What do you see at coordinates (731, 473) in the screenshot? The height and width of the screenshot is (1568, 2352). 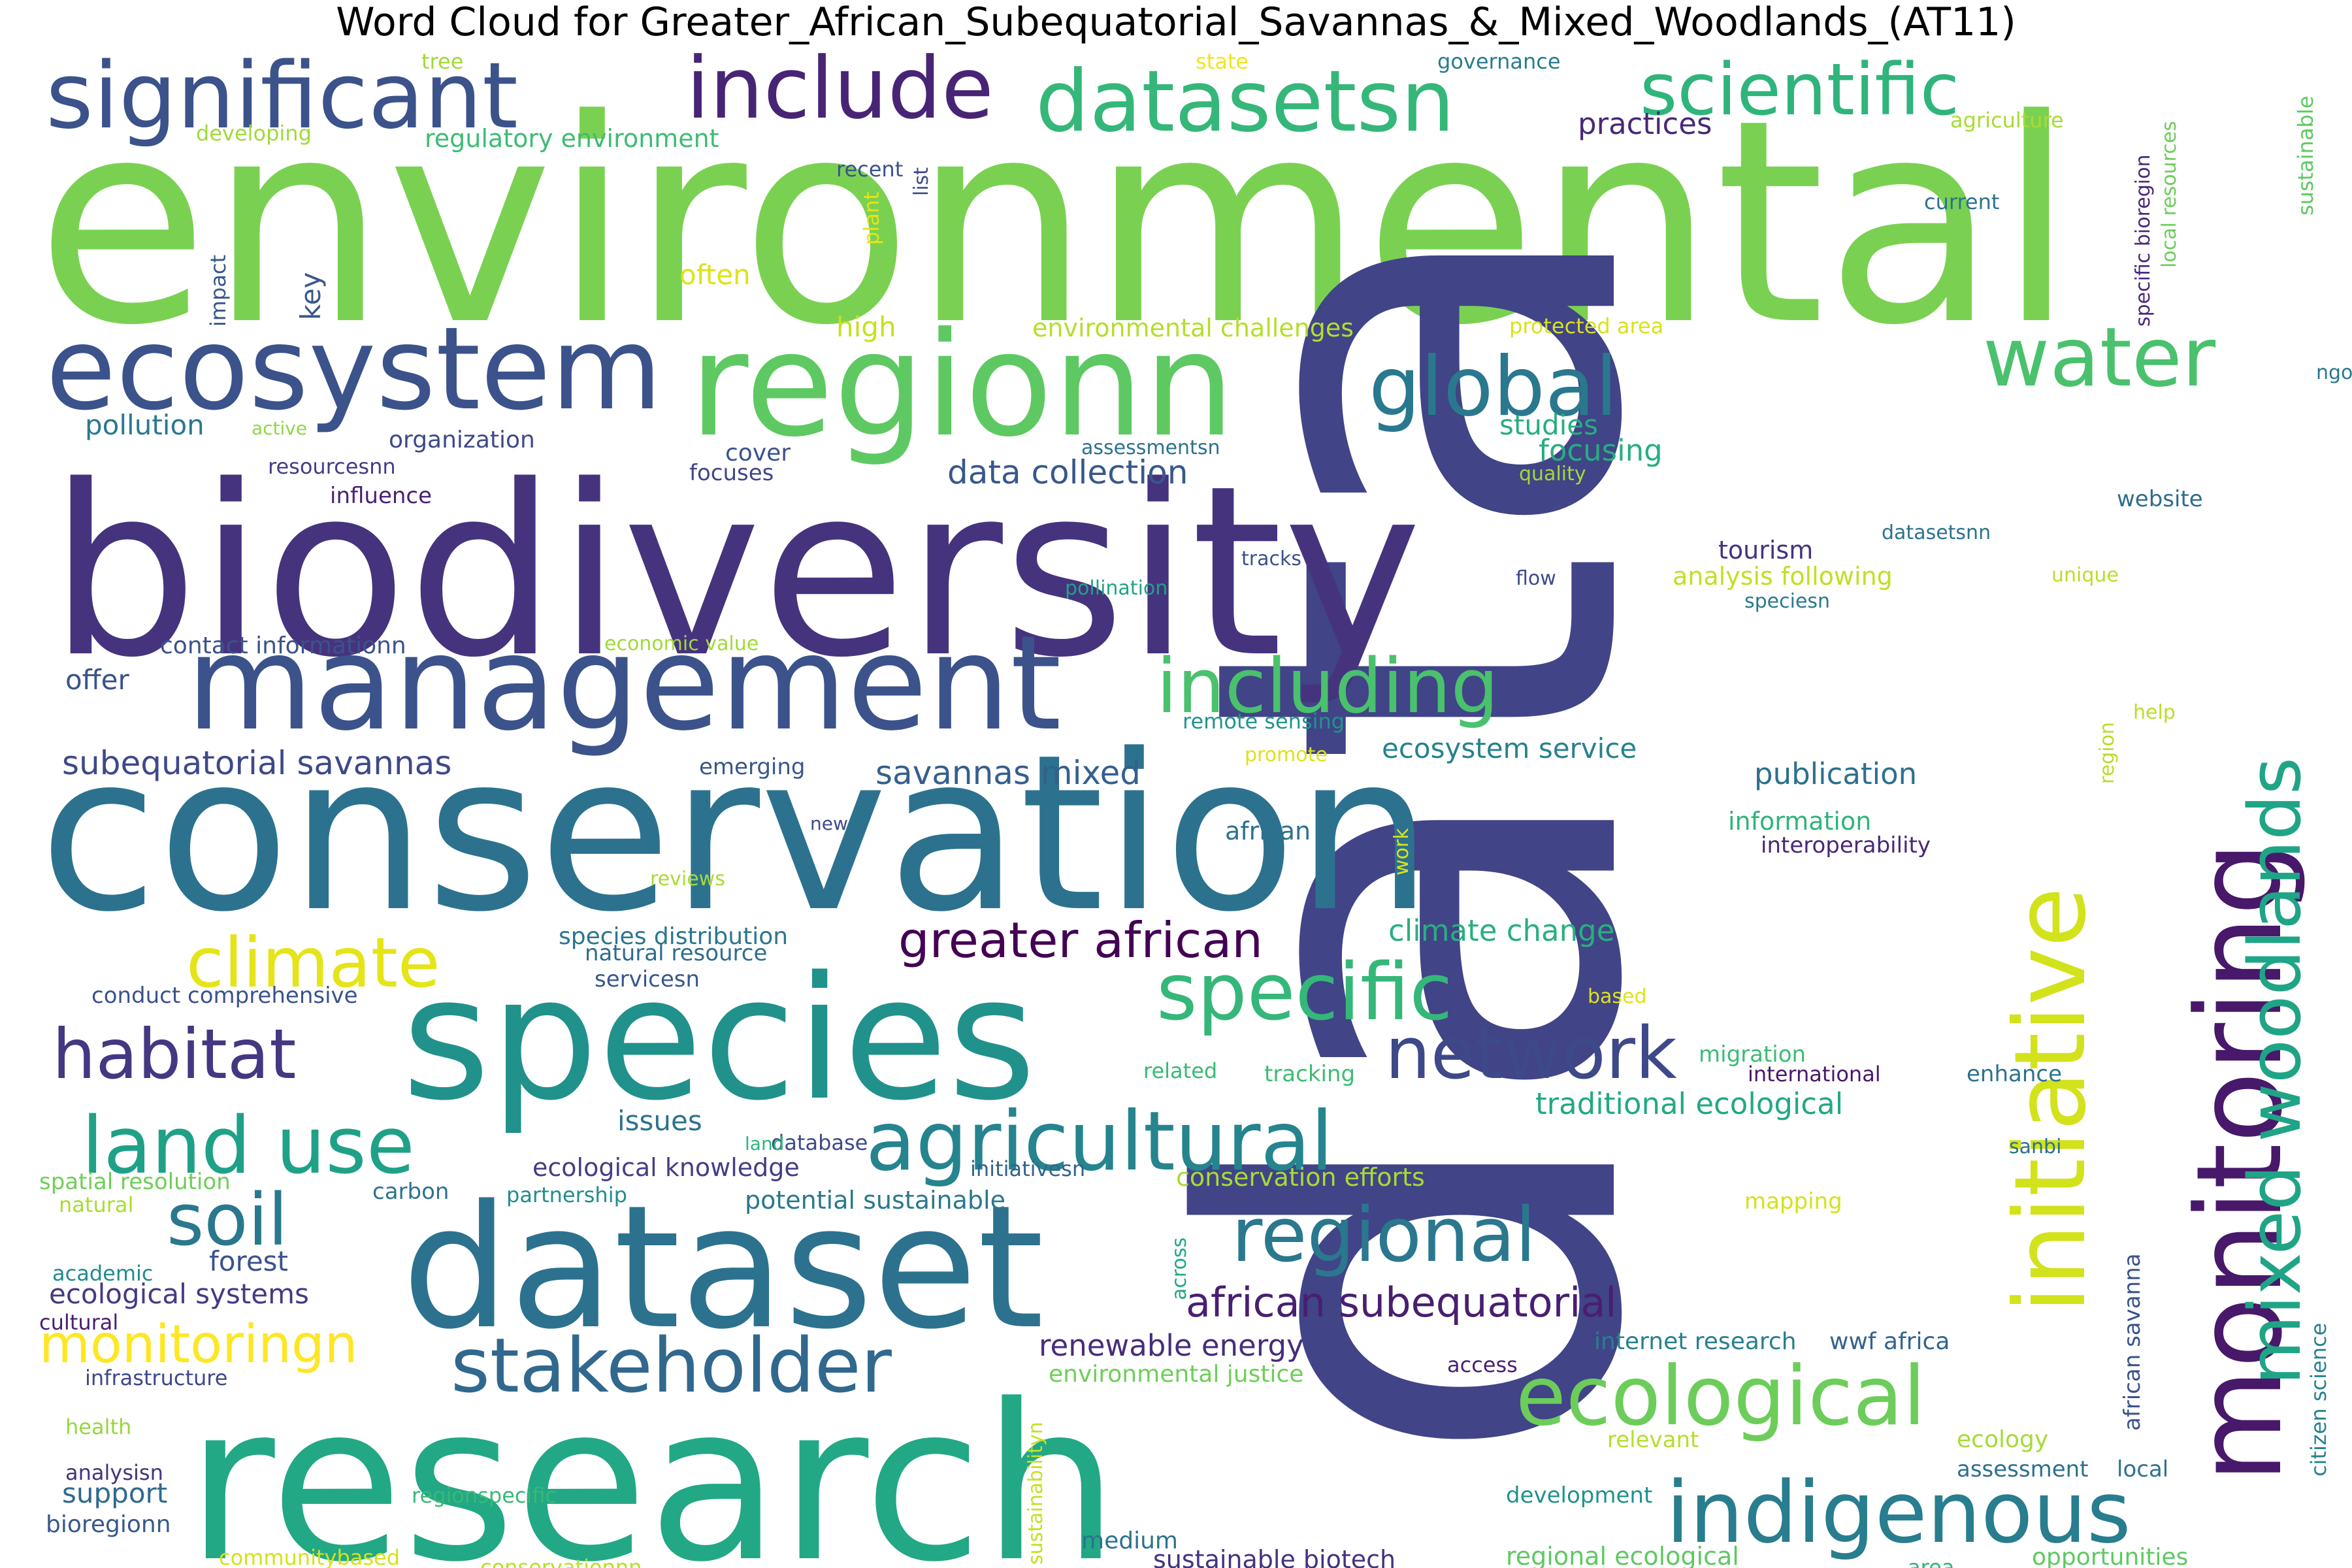 I see `cloud-word-focuses: focuses` at bounding box center [731, 473].